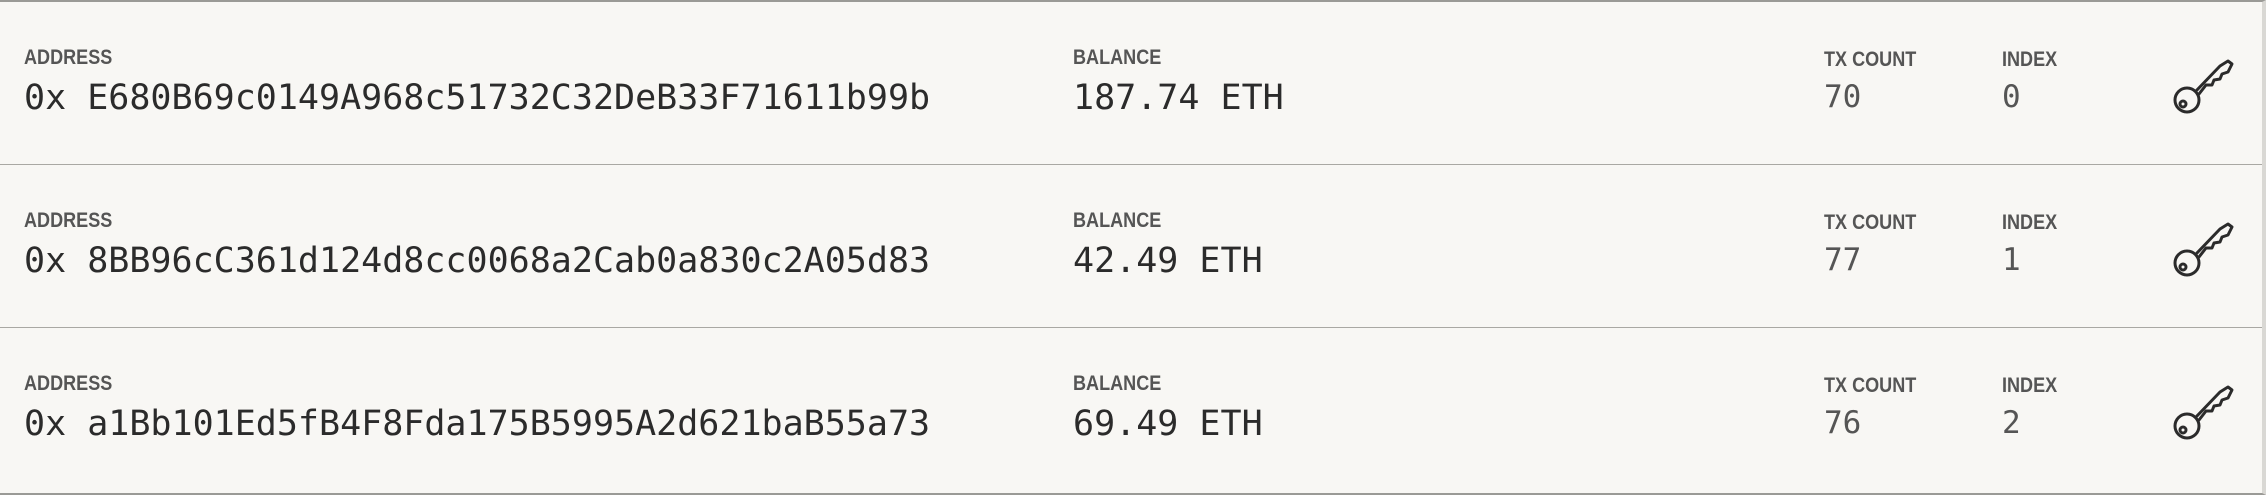 This screenshot has width=2266, height=495. I want to click on tx-count-field: TX COUNT 77, so click(1877, 246).